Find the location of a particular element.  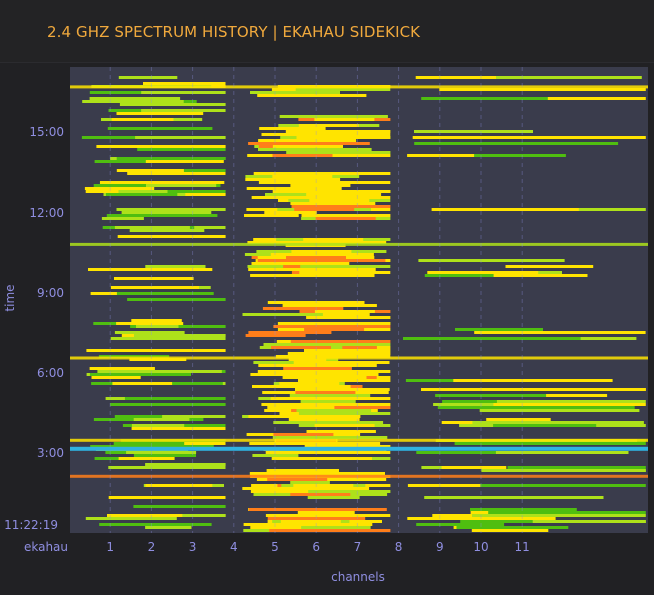

x-tick-label: 6 is located at coordinates (316, 547).